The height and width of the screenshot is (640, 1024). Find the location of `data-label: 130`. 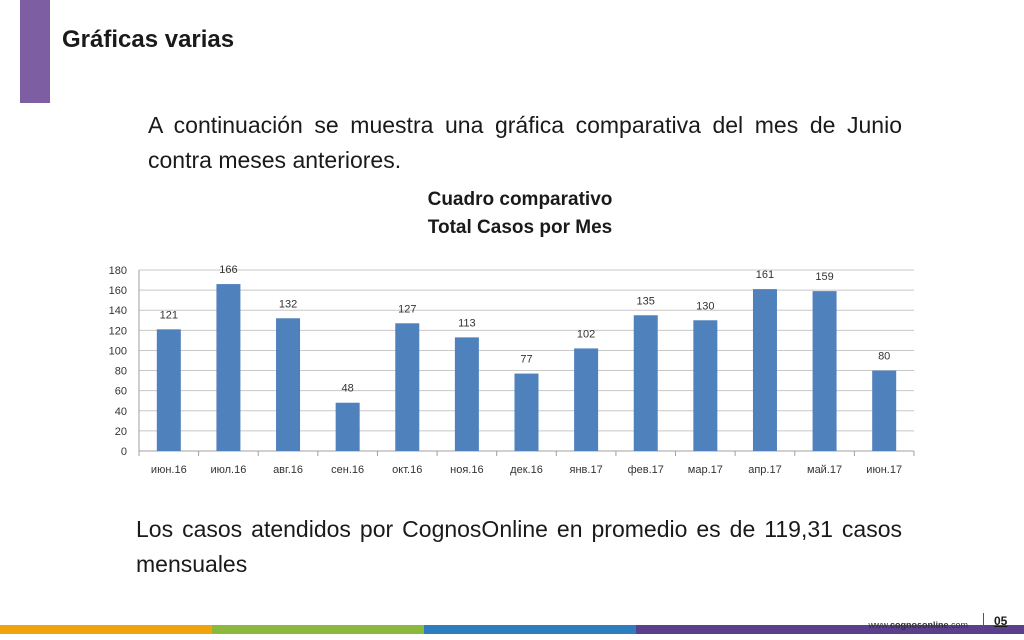

data-label: 130 is located at coordinates (705, 306).